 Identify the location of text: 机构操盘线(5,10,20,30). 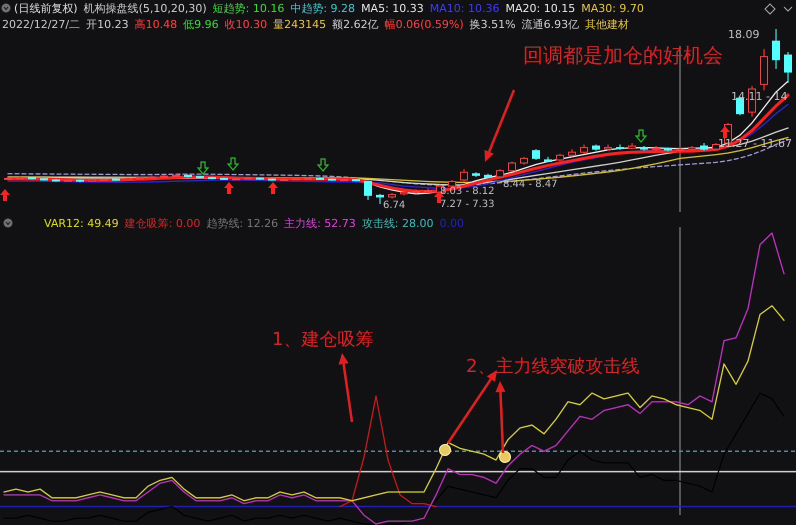
(145, 8).